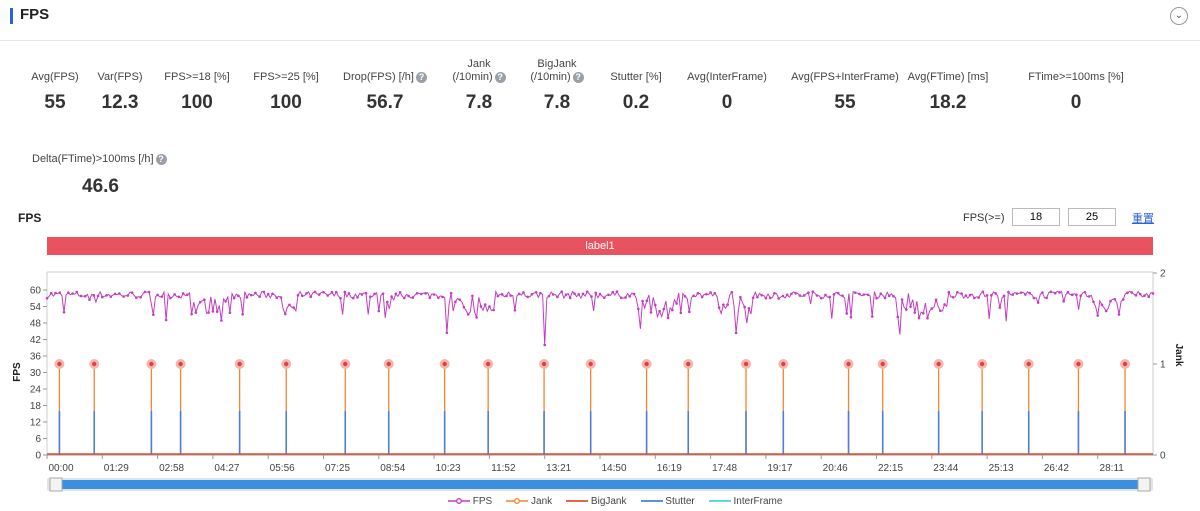 This screenshot has width=1200, height=511. Describe the element at coordinates (1143, 219) in the screenshot. I see `reset-link: 重置` at that location.